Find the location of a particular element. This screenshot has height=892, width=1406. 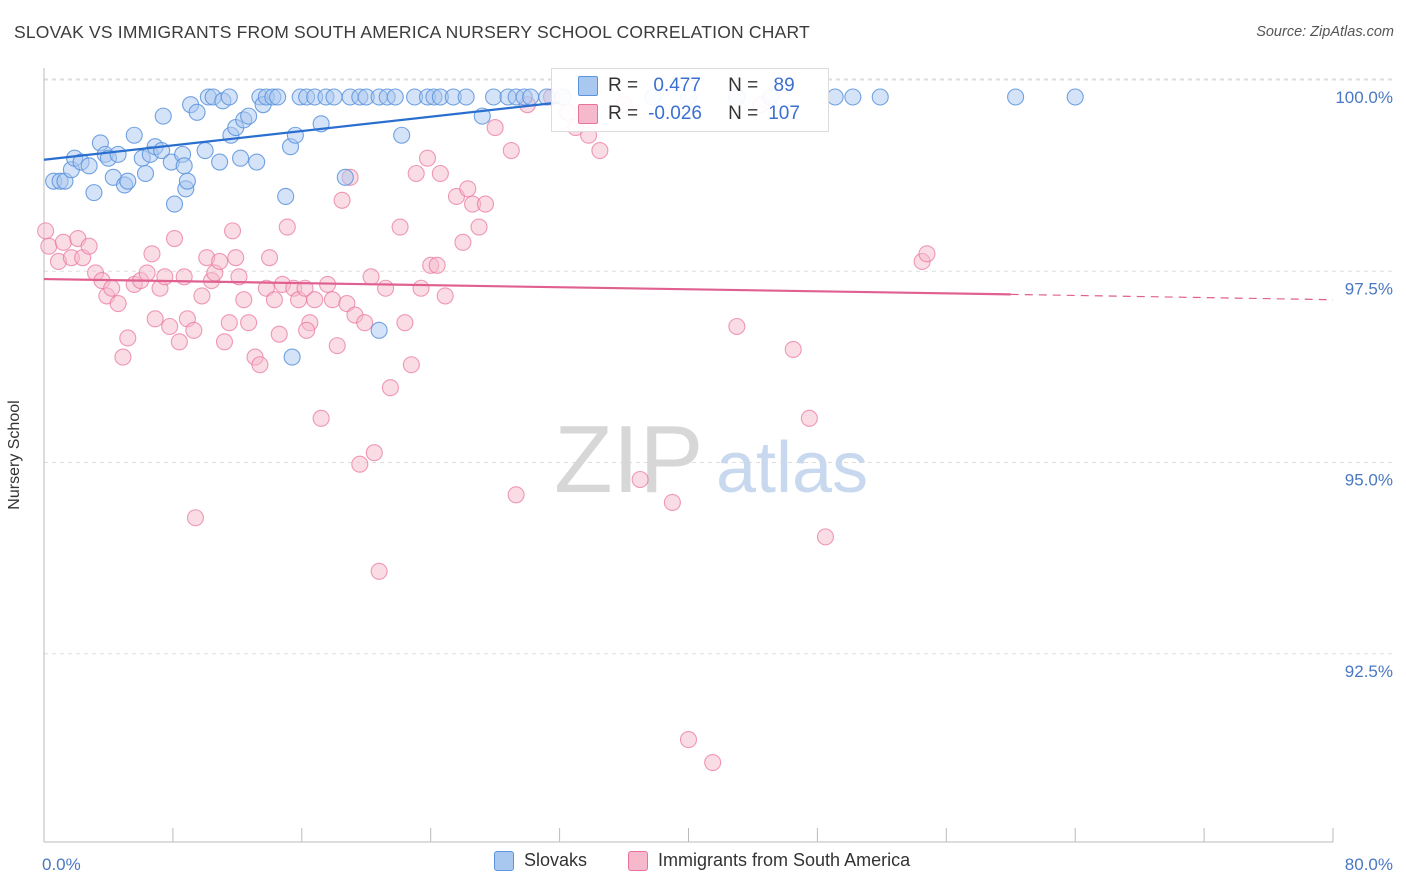

trend-line-immigrants is located at coordinates (527, 286).